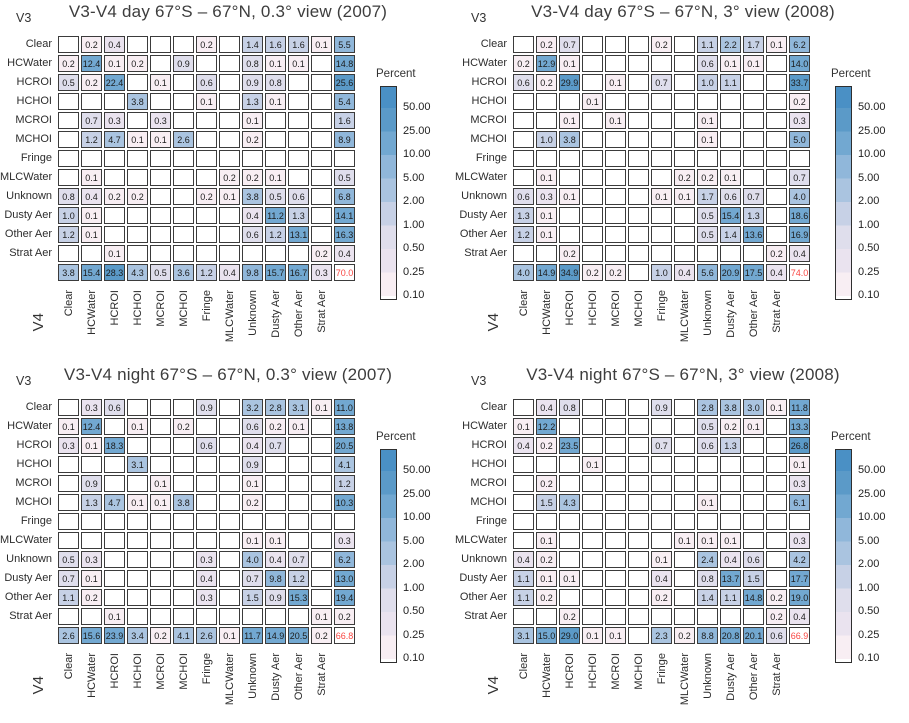 The image size is (909, 723). Describe the element at coordinates (776, 635) in the screenshot. I see `col-total-cell: 0.6` at that location.